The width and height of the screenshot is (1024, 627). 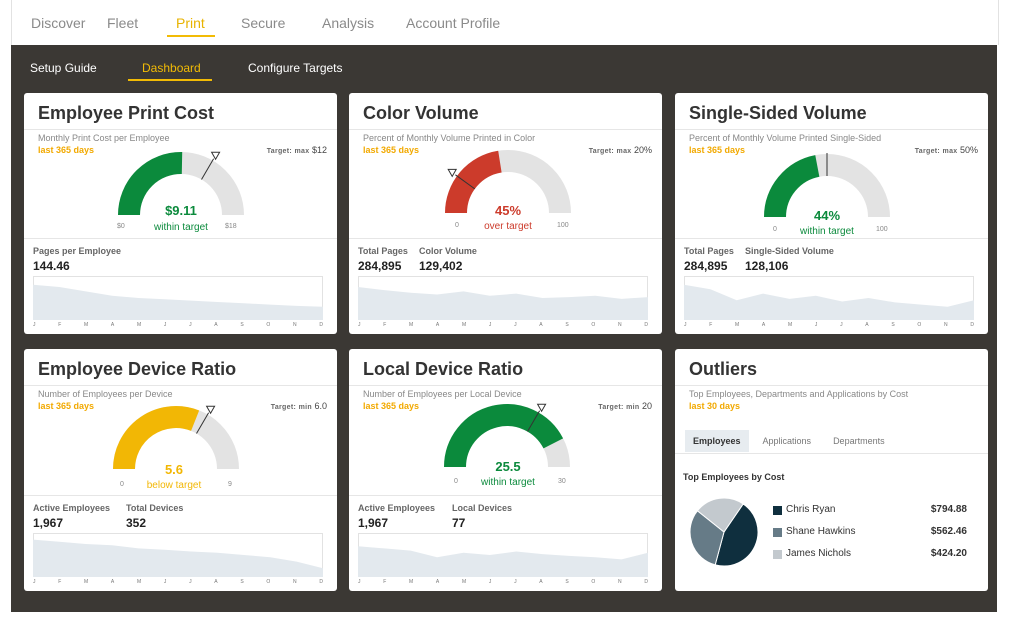 I want to click on period-label: last 30 days, so click(x=715, y=406).